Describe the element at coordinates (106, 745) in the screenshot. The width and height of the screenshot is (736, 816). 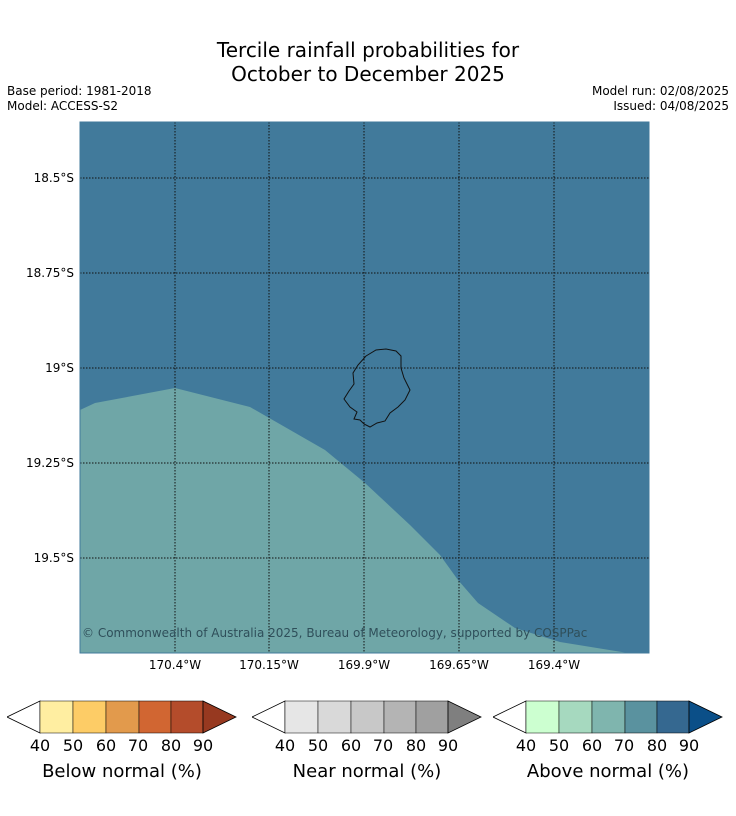
I see `tick-below-60: 60` at that location.